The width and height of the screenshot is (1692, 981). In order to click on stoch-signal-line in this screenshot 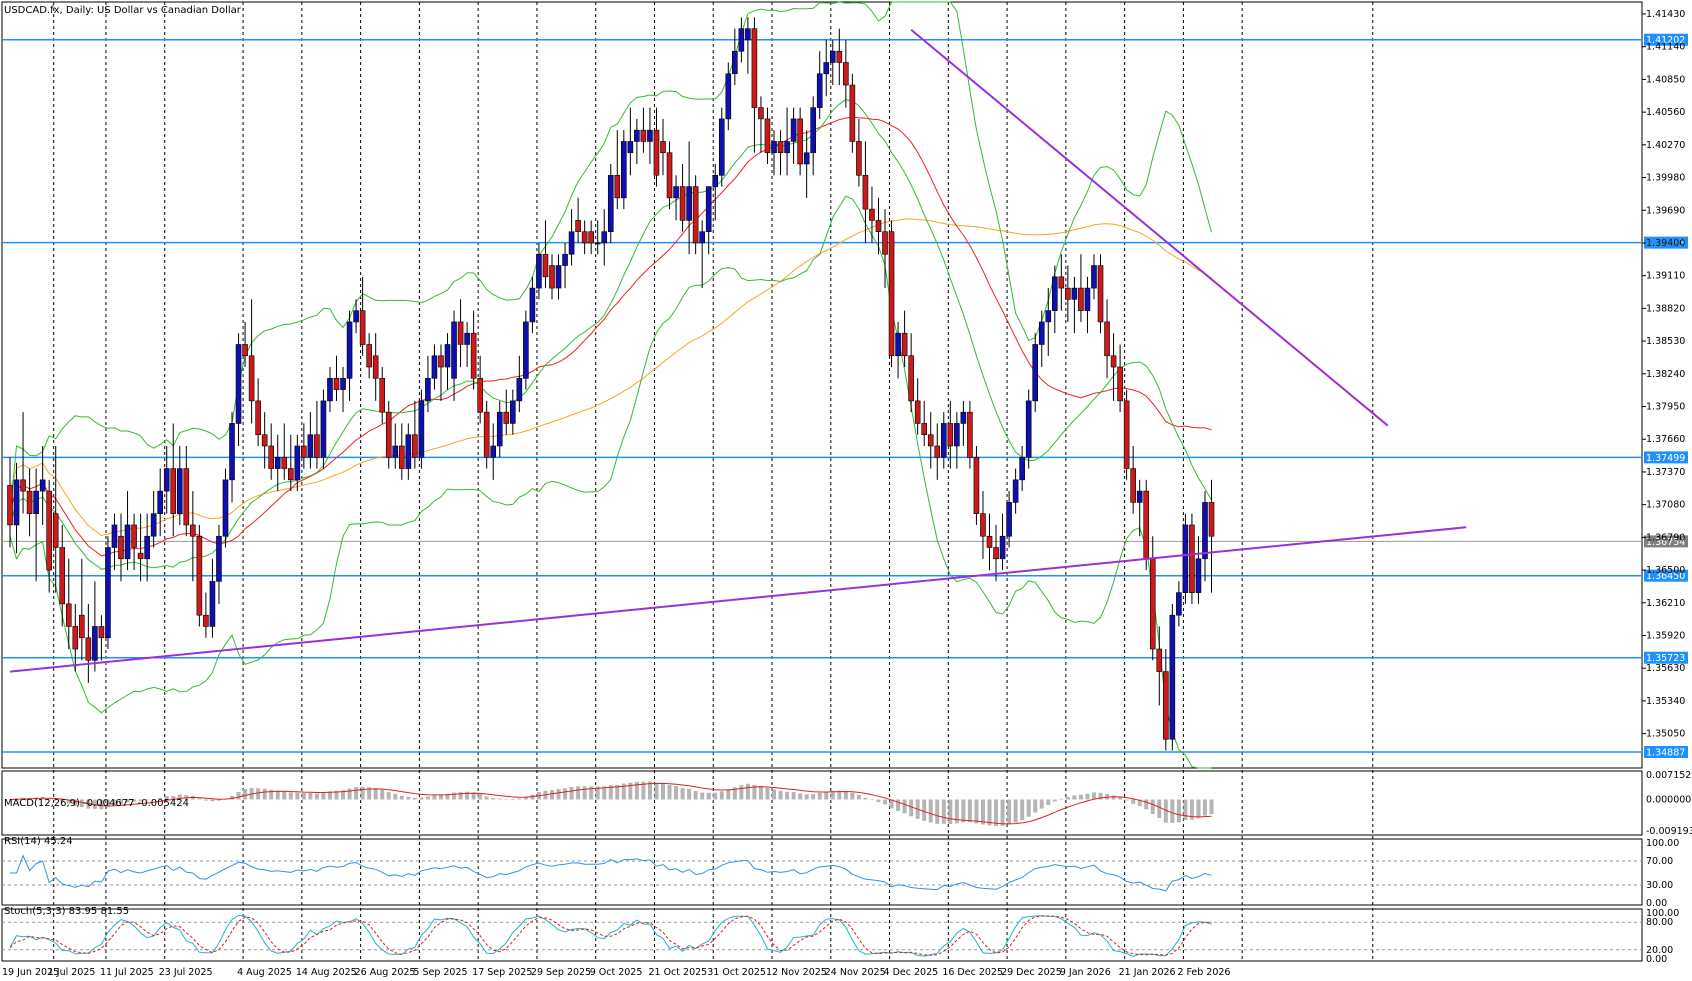, I will do `click(610, 935)`.